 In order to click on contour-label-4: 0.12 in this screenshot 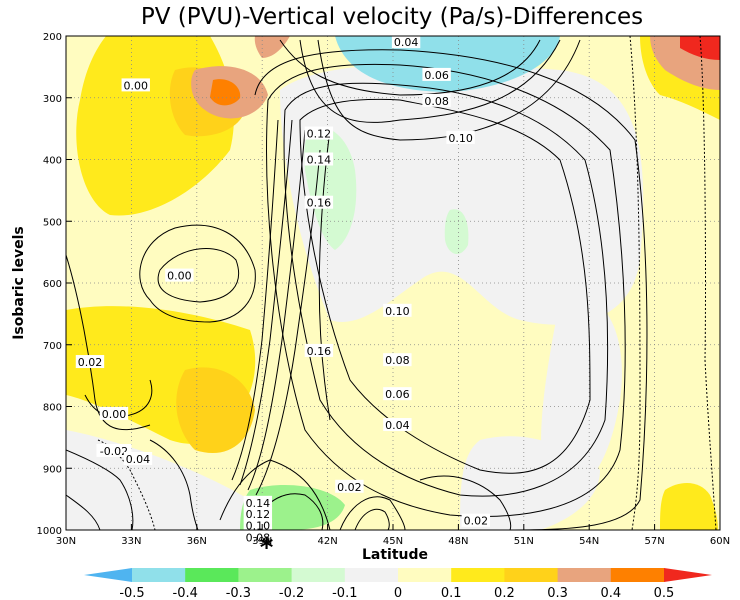, I will do `click(319, 134)`.